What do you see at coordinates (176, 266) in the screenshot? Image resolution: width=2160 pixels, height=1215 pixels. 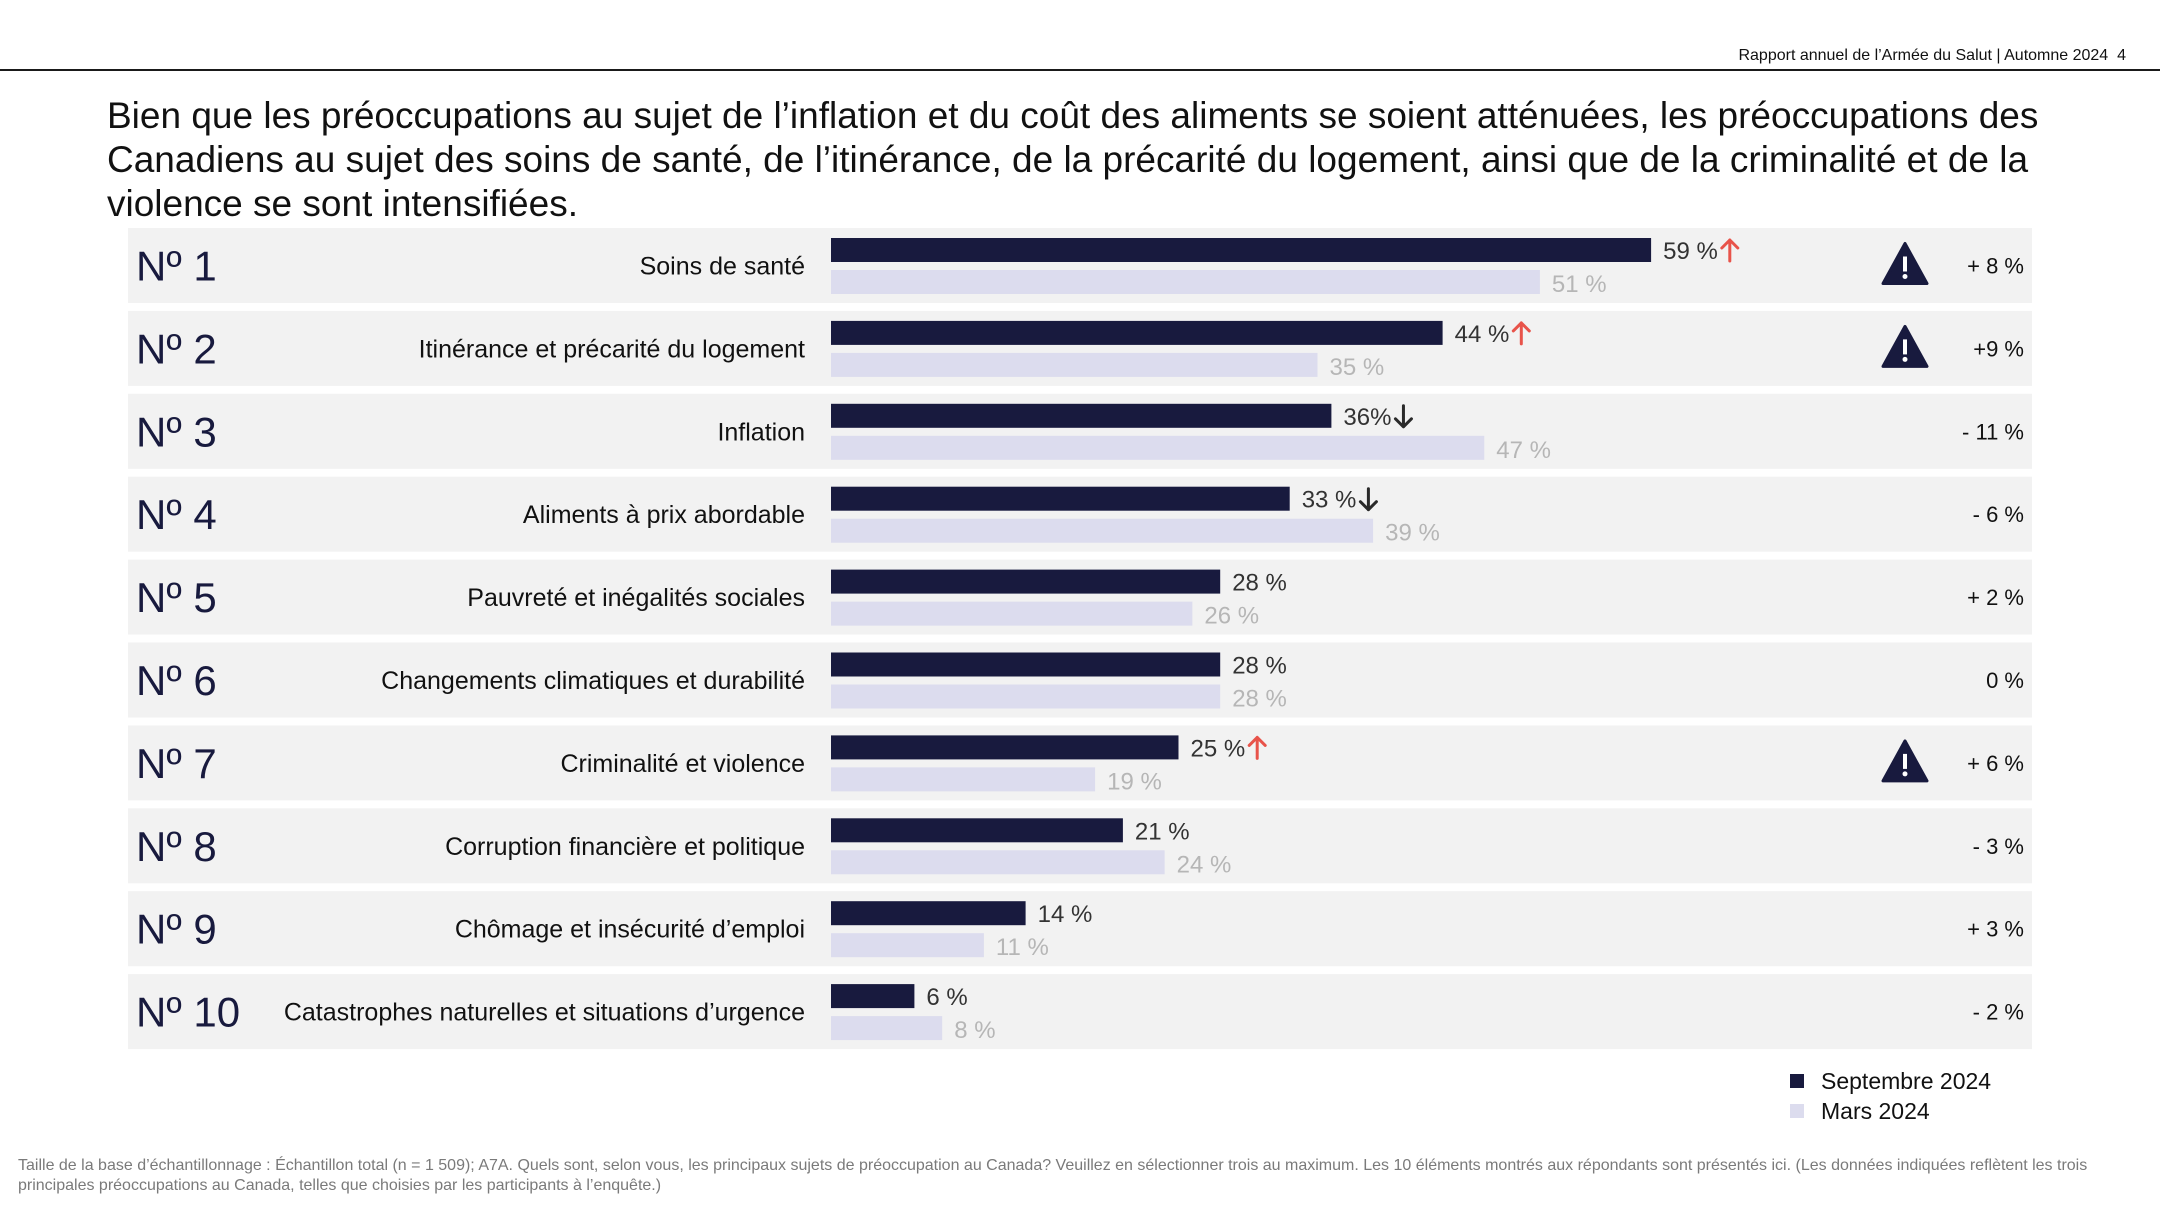 I see `rank-label: Nº 1` at bounding box center [176, 266].